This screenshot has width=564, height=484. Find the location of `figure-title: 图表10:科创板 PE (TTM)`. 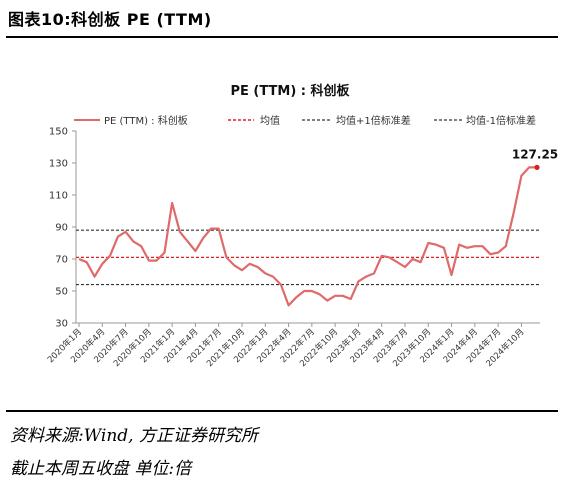

figure-title: 图表10:科创板 PE (TTM) is located at coordinates (110, 19).